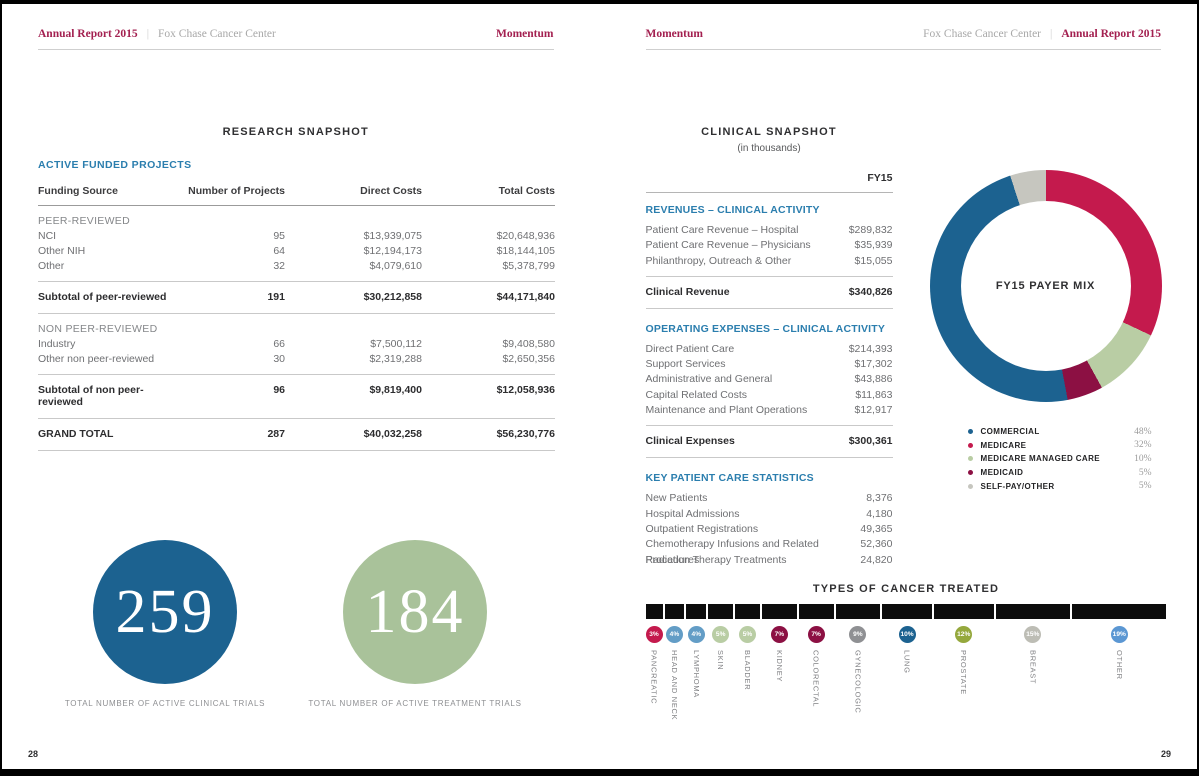  What do you see at coordinates (858, 672) in the screenshot?
I see `cancer-category: 9% GYNECOLOGIC` at bounding box center [858, 672].